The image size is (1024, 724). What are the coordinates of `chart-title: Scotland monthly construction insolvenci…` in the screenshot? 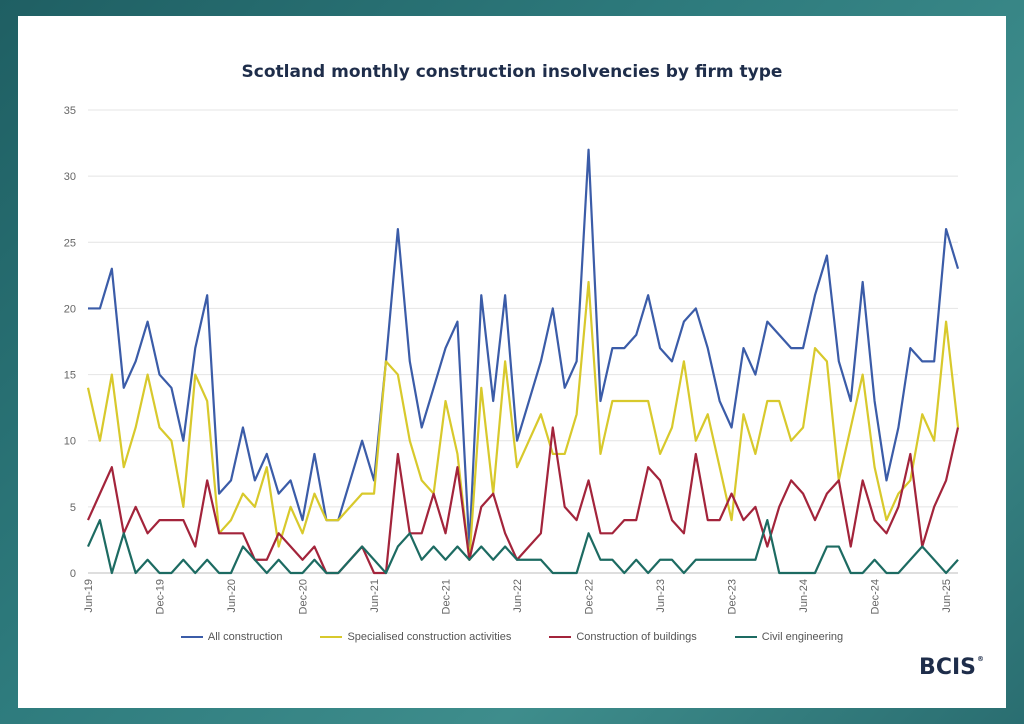 It's located at (512, 72).